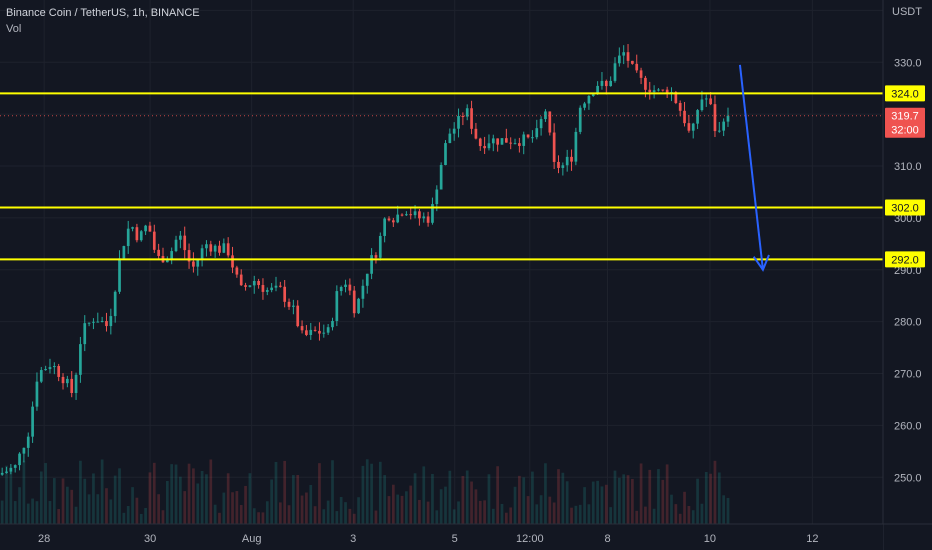  What do you see at coordinates (905, 122) in the screenshot?
I see `last-price-tag` at bounding box center [905, 122].